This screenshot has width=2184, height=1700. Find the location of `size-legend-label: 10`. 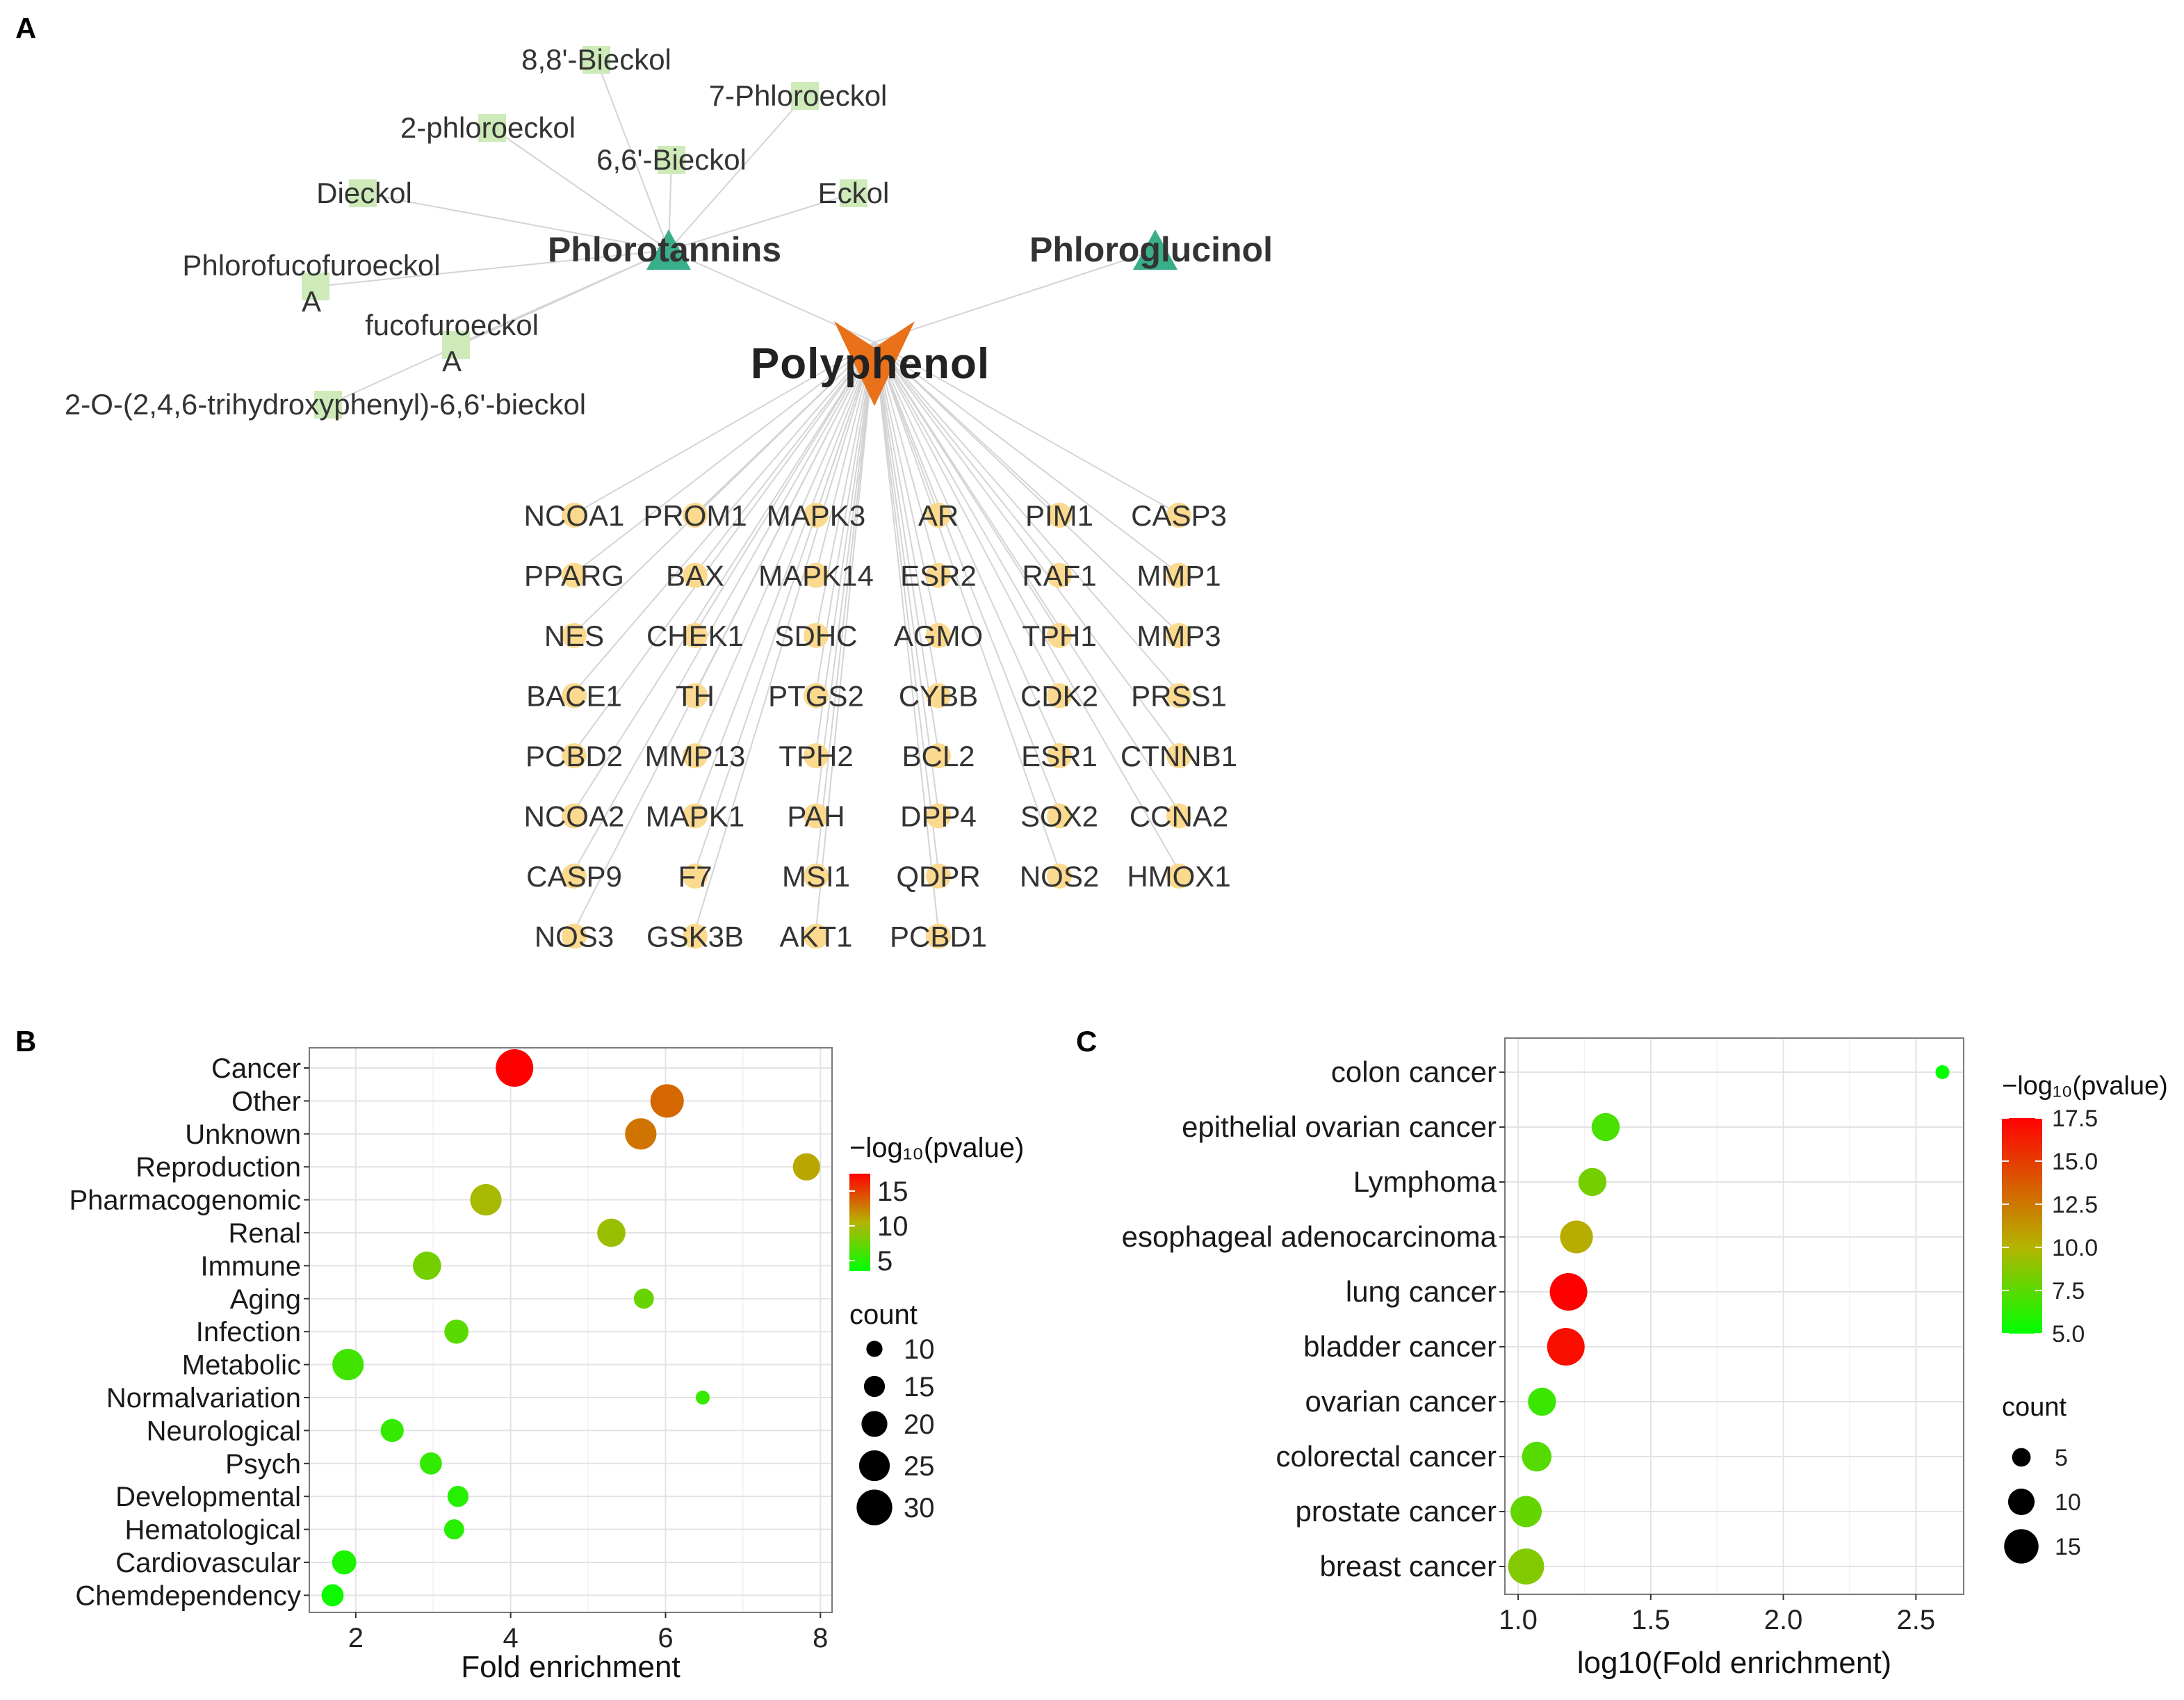

size-legend-label: 10 is located at coordinates (2068, 1502).